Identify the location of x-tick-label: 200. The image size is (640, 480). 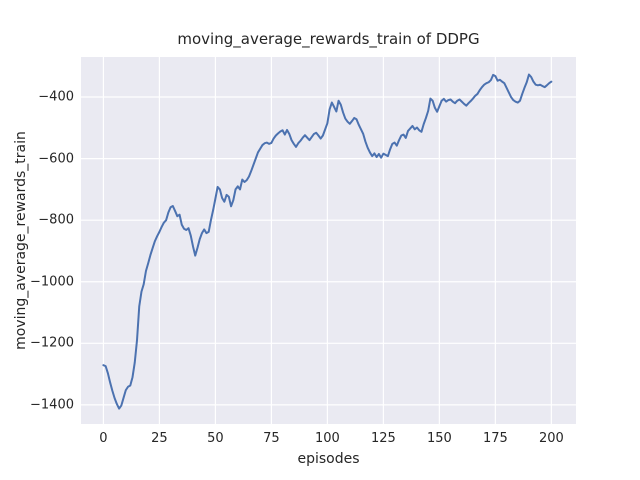
(551, 438).